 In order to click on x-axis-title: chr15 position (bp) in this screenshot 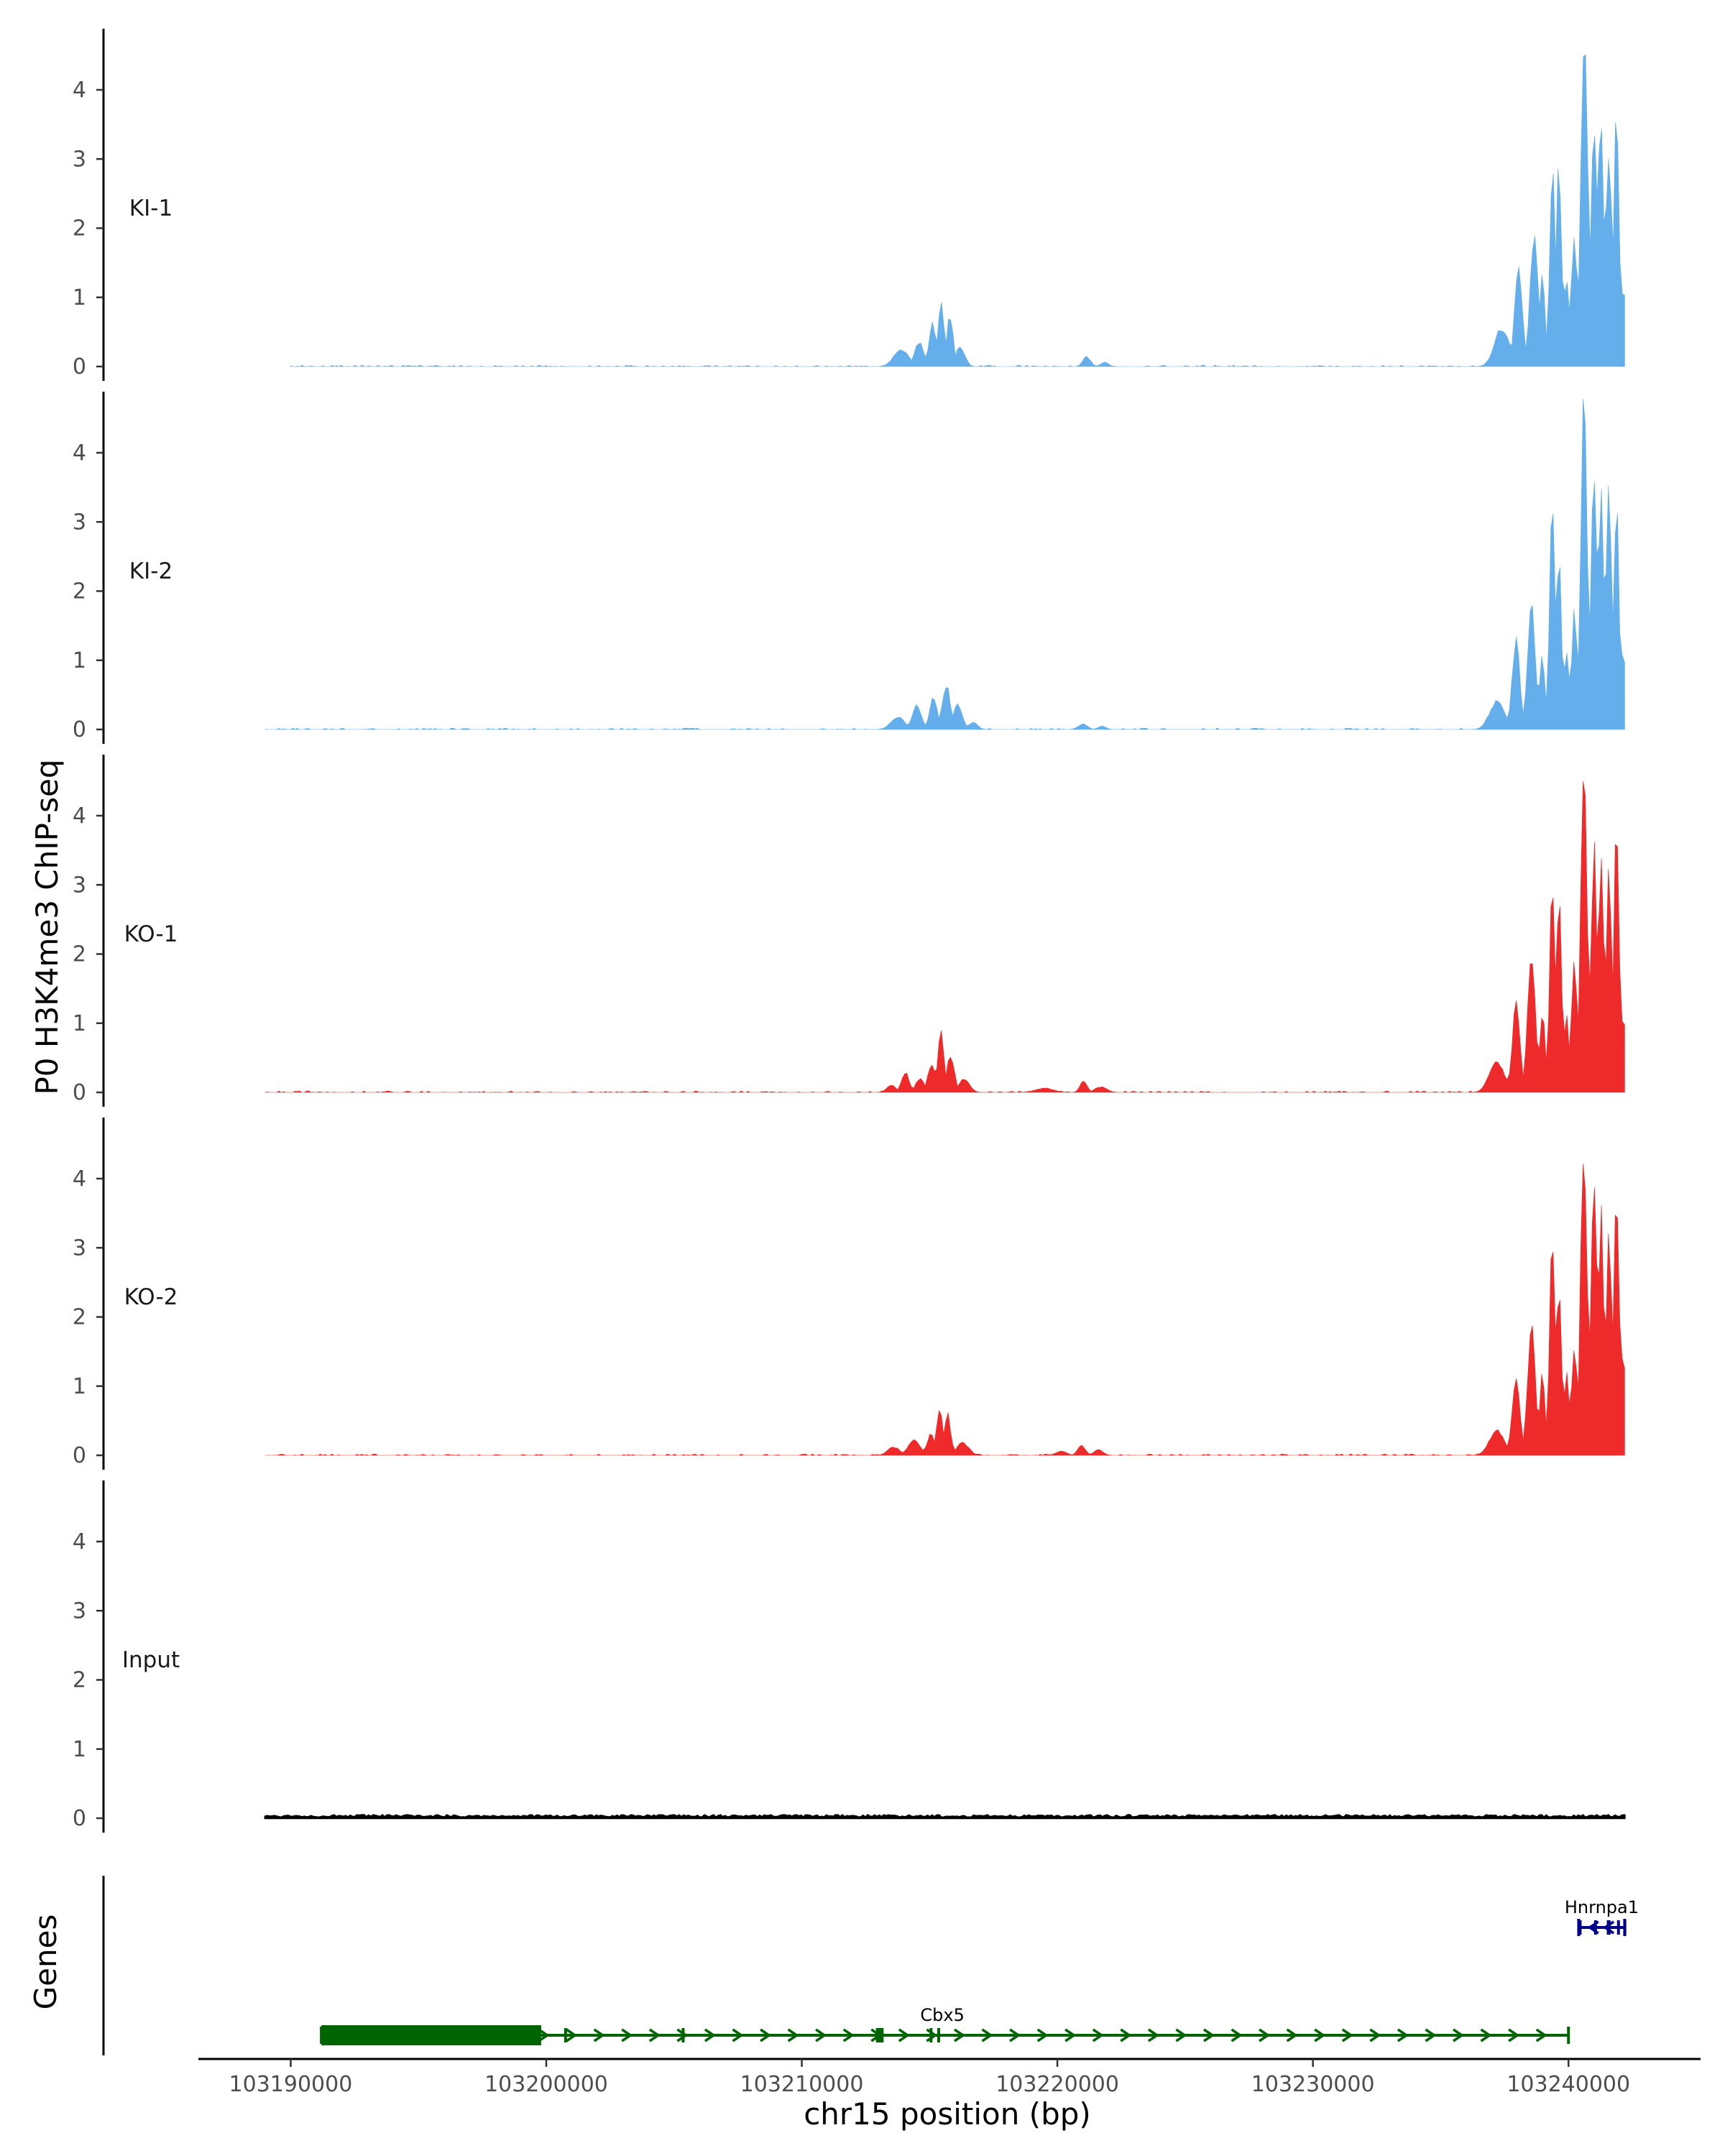, I will do `click(947, 2114)`.